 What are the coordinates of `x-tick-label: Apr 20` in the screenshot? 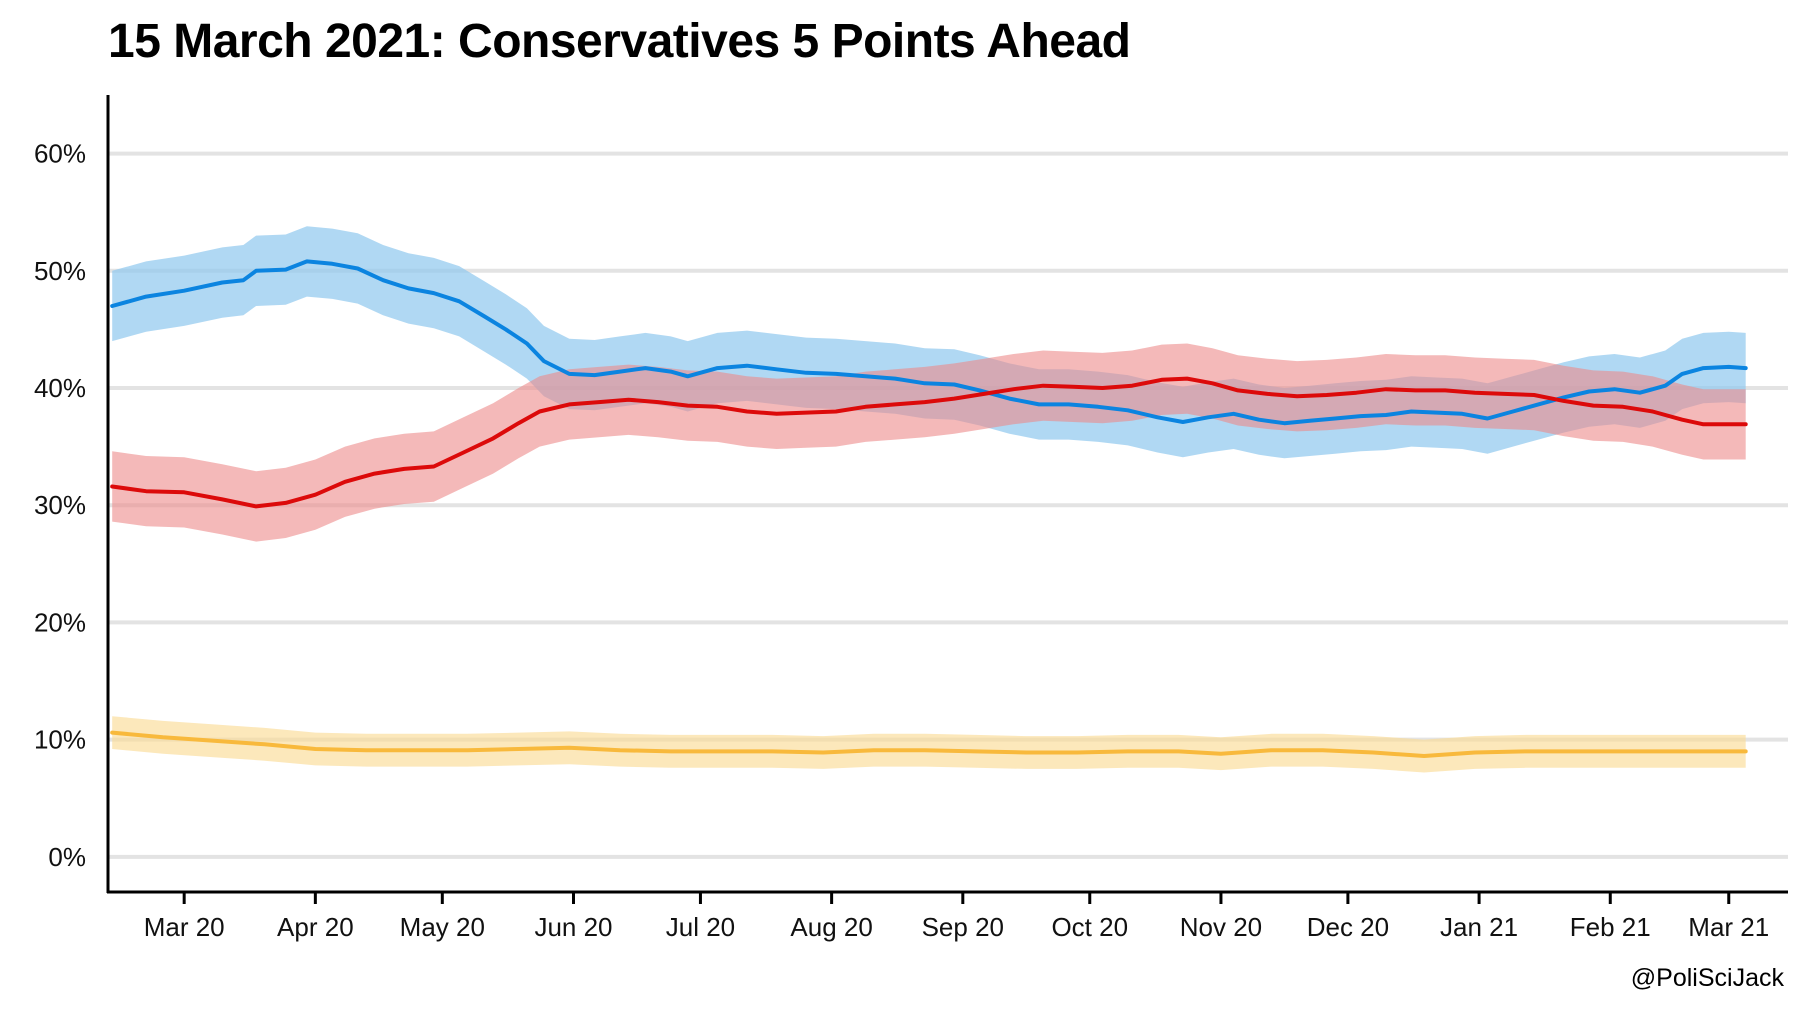 It's located at (315, 927).